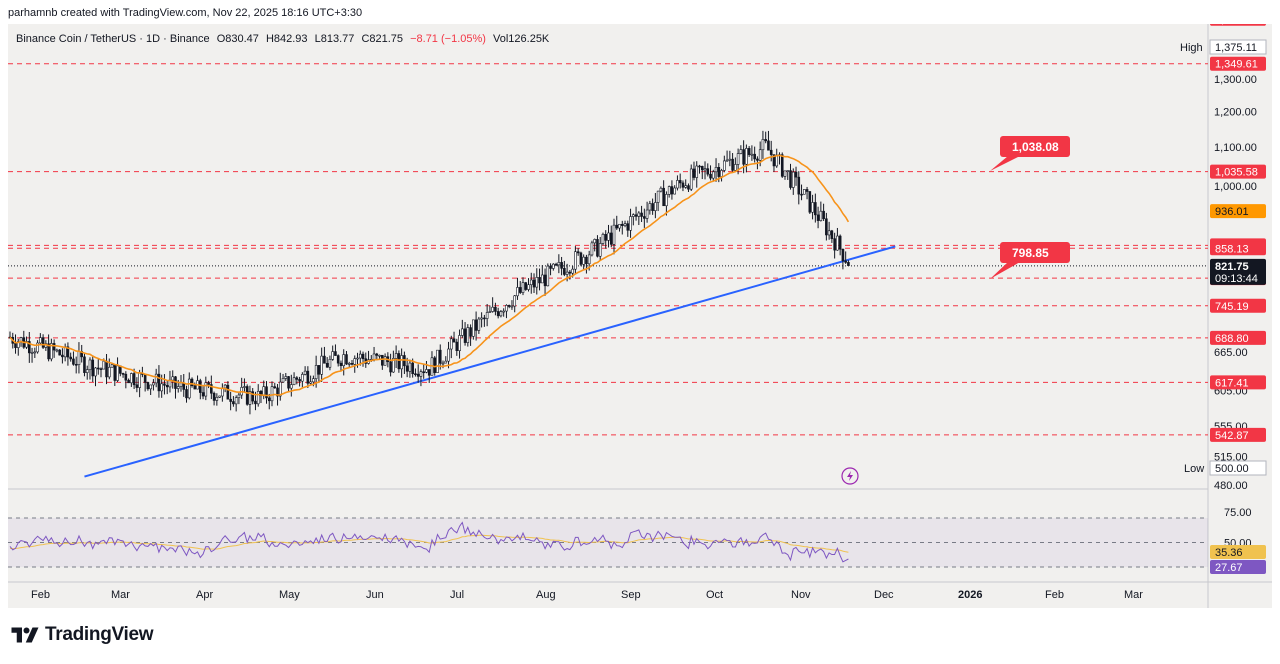  Describe the element at coordinates (82, 635) in the screenshot. I see `tradingview-logo: TradingView` at that location.